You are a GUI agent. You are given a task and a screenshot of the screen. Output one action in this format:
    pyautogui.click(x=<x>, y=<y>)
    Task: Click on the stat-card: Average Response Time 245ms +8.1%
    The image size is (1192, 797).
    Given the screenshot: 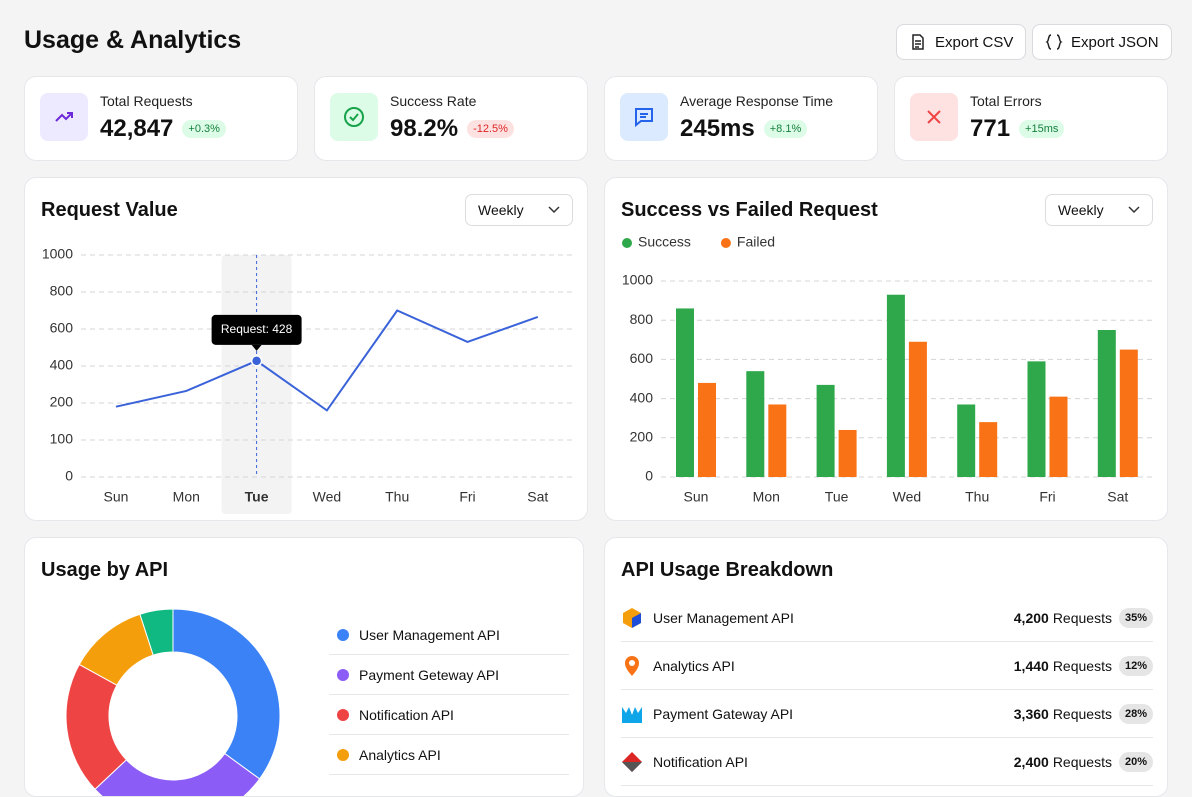 What is the action you would take?
    pyautogui.click(x=741, y=118)
    